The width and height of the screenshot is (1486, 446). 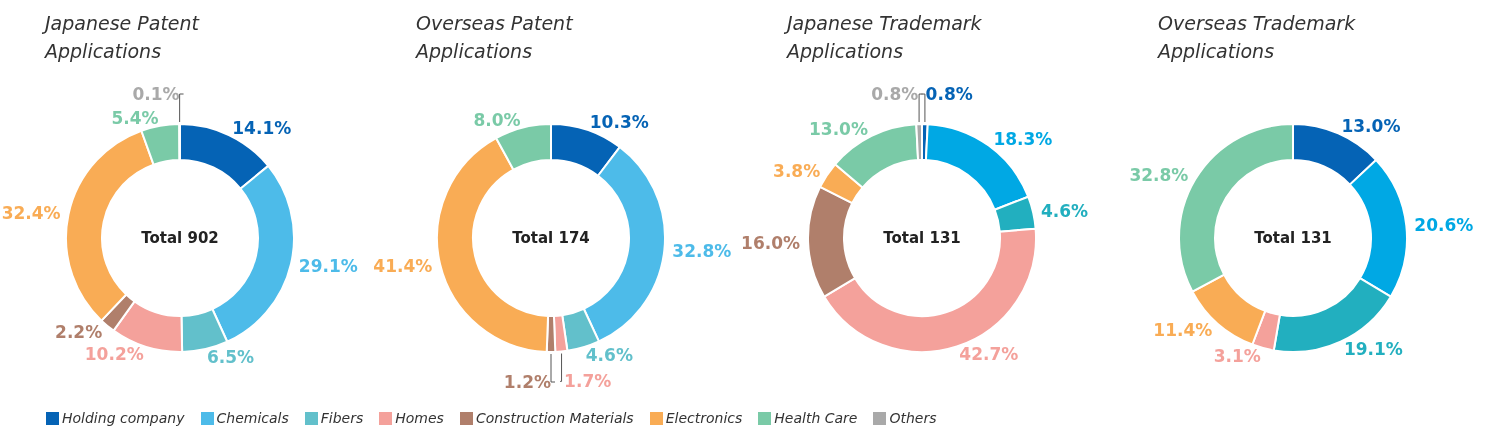 I want to click on legend-label: Construction Materials, so click(x=554, y=418).